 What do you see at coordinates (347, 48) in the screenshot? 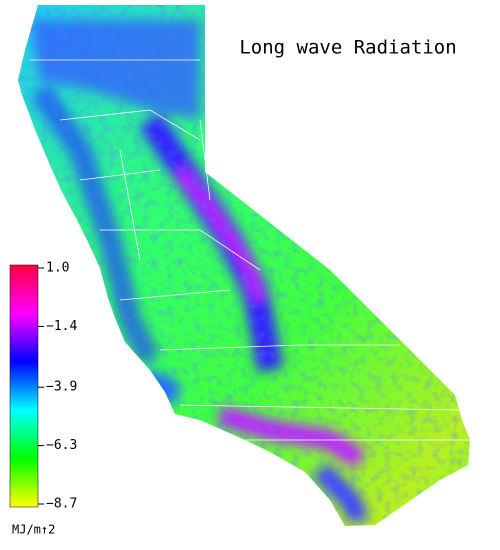
I see `map-title: Long wave Radiation` at bounding box center [347, 48].